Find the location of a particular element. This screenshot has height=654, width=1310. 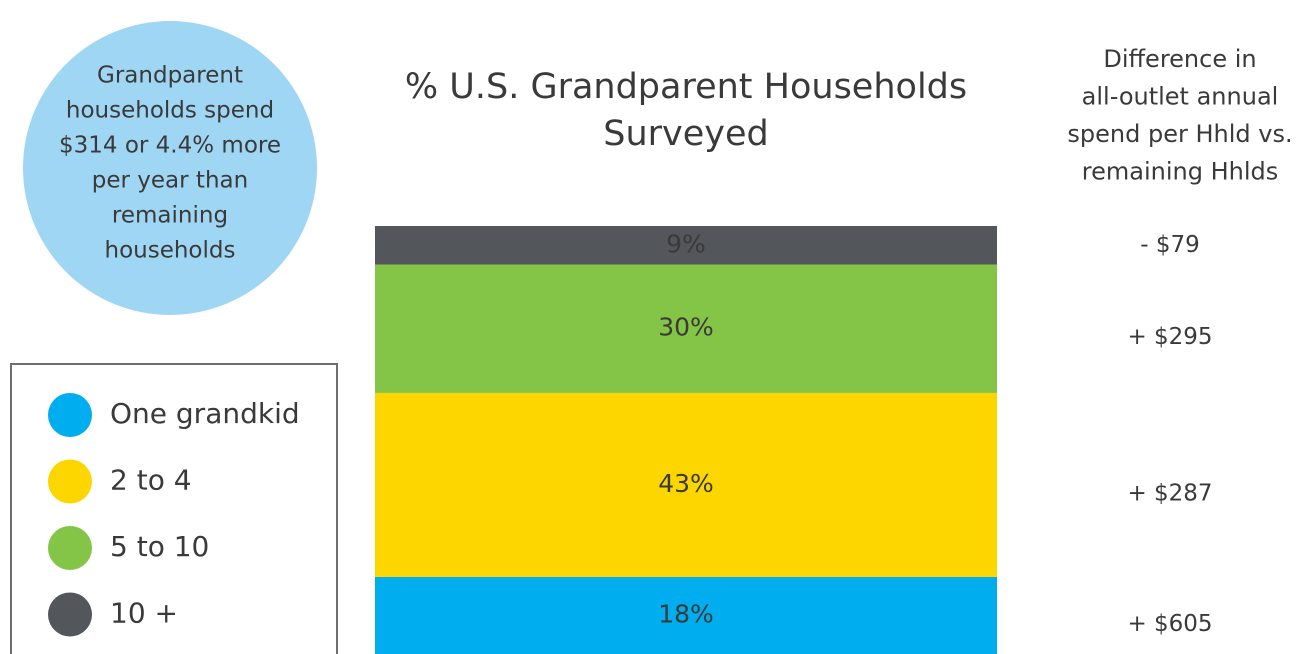

callout-text: per year than is located at coordinates (170, 181).